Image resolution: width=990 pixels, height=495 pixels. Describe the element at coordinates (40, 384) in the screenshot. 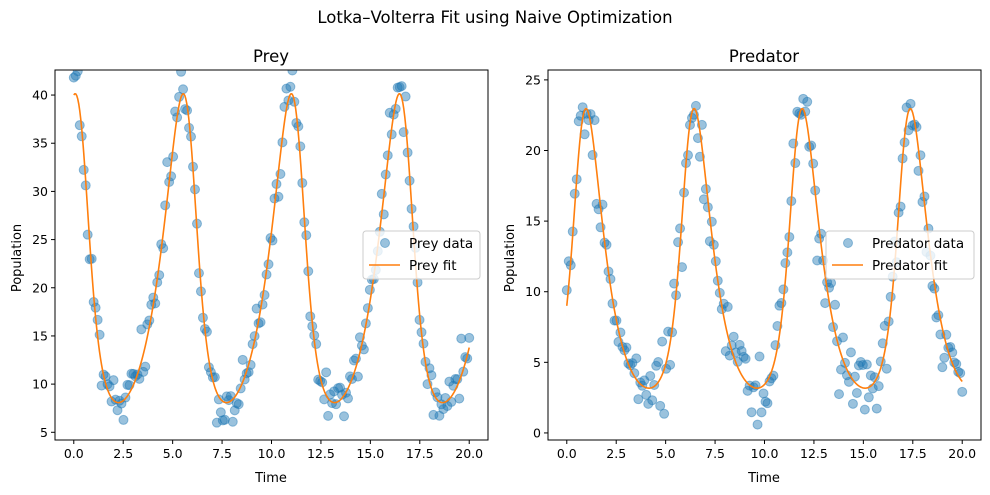

I see `prey-y-tick-label: 10` at that location.